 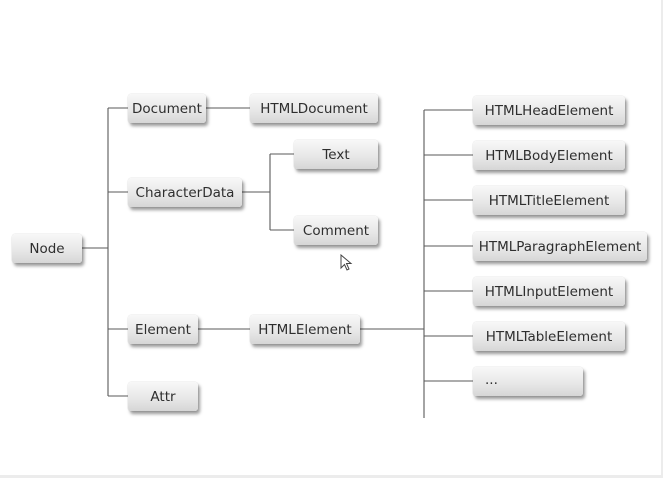 What do you see at coordinates (336, 154) in the screenshot?
I see `text-box: Text` at bounding box center [336, 154].